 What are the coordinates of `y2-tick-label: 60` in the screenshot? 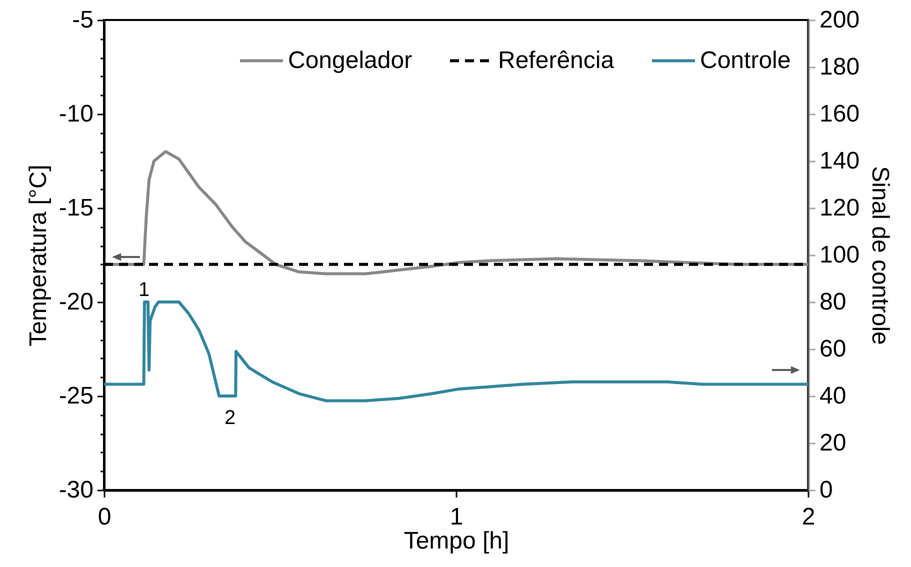 It's located at (833, 349).